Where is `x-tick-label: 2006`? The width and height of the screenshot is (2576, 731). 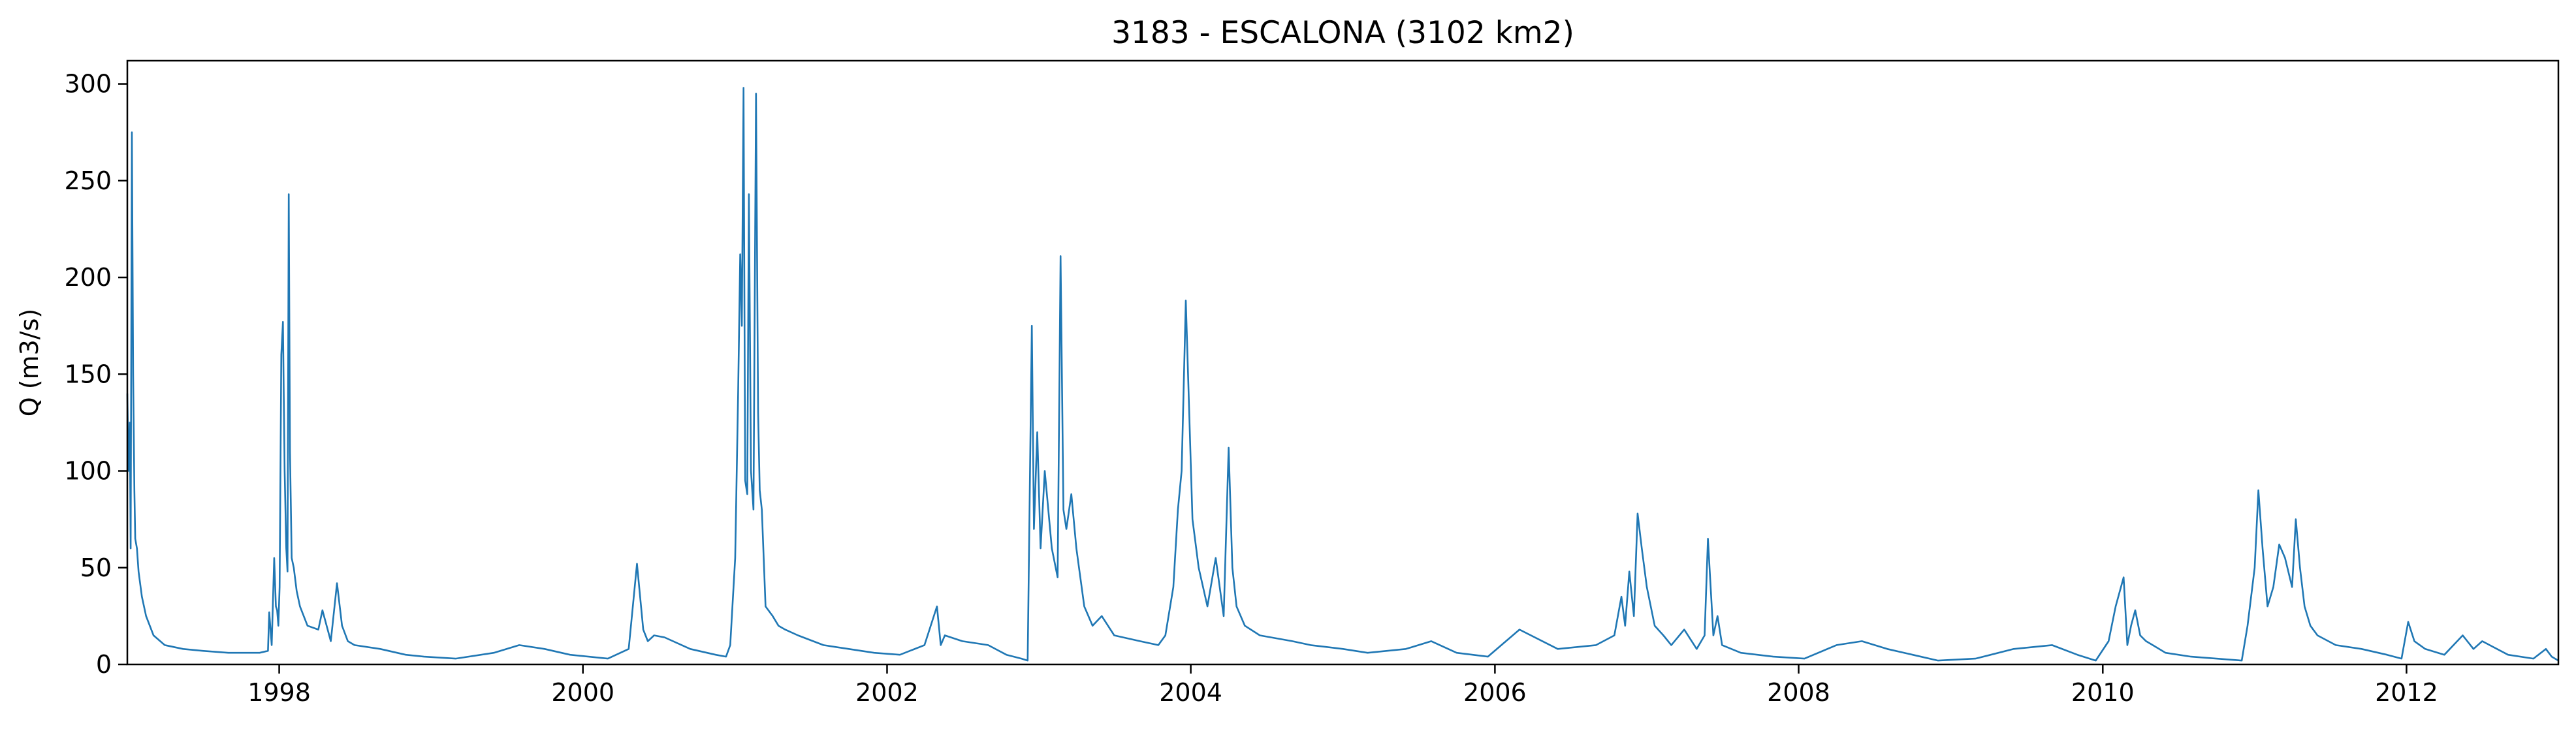
x-tick-label: 2006 is located at coordinates (1495, 692).